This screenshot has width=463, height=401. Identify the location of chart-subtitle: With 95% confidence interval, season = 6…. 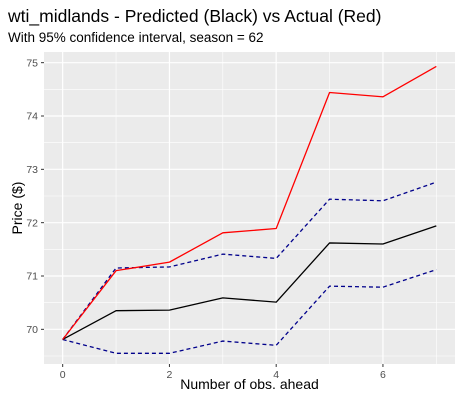
(136, 37).